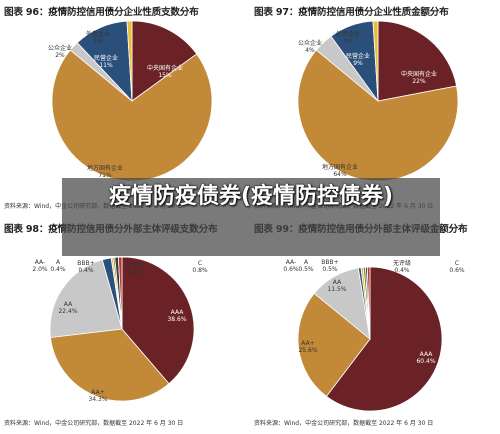 The width and height of the screenshot is (500, 434). Describe the element at coordinates (251, 196) in the screenshot. I see `overlay-title: 疫情防疫债券(疫情防控债券)` at that location.